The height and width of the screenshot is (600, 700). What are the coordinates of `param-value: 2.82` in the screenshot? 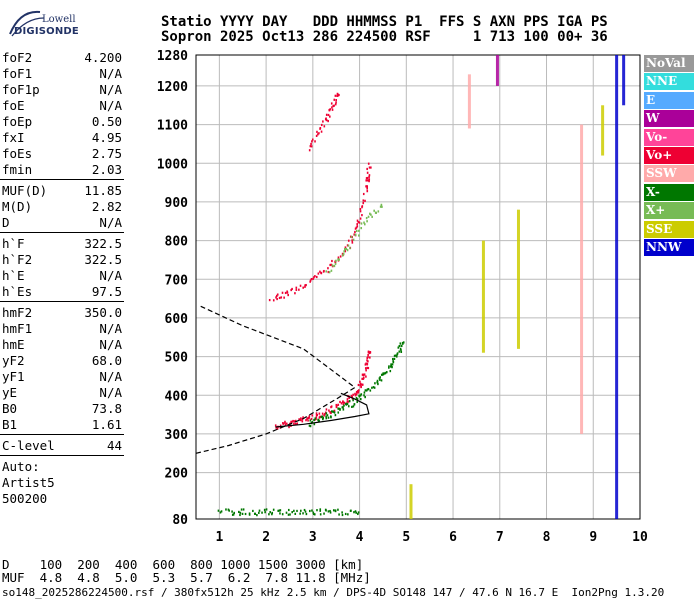 It's located at (106, 206).